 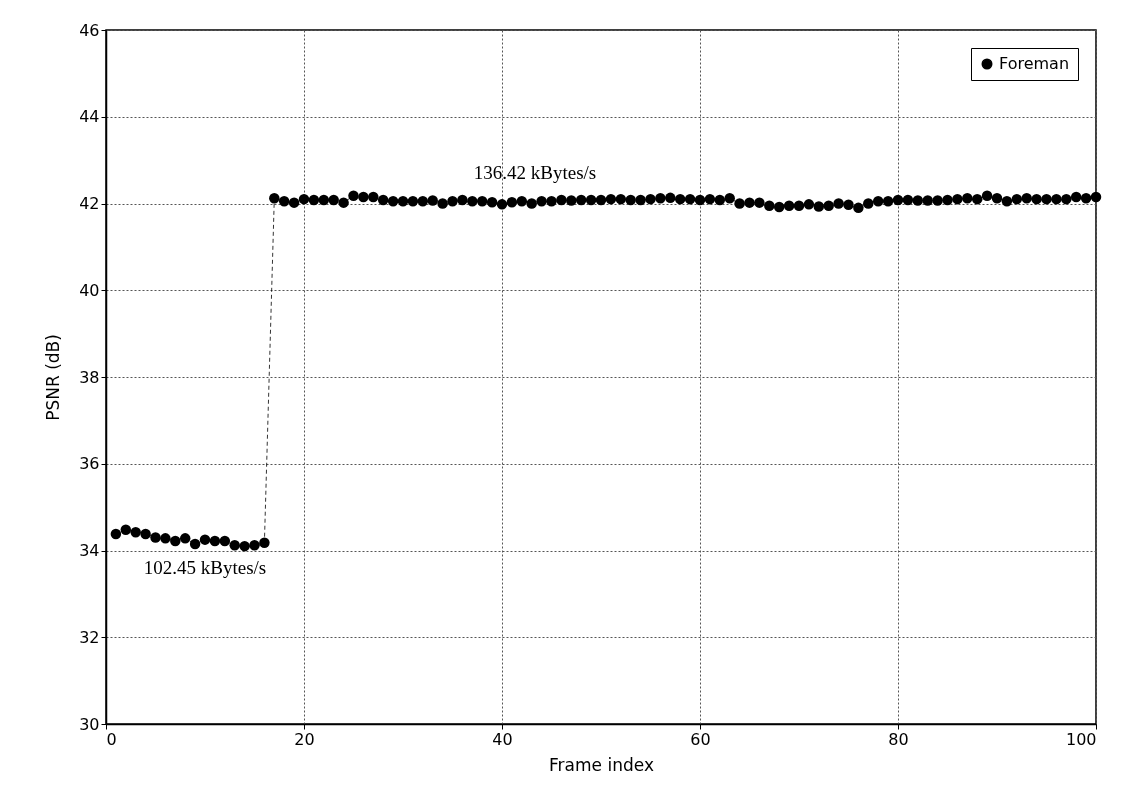 I want to click on y-tick-label: 30, so click(x=89, y=724).